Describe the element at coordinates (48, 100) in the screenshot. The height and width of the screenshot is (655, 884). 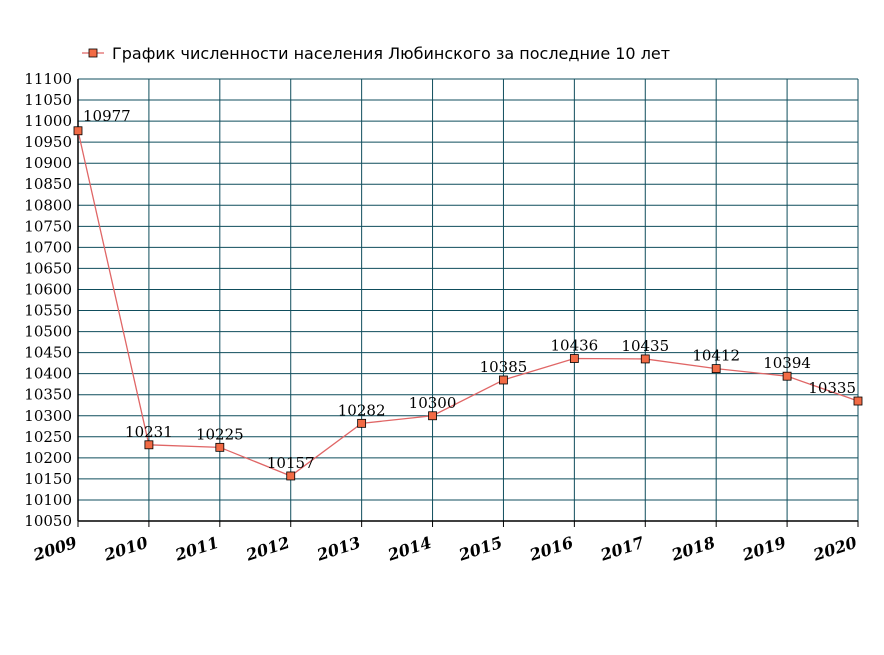
I see `y-tick-label-11050: 11050` at that location.